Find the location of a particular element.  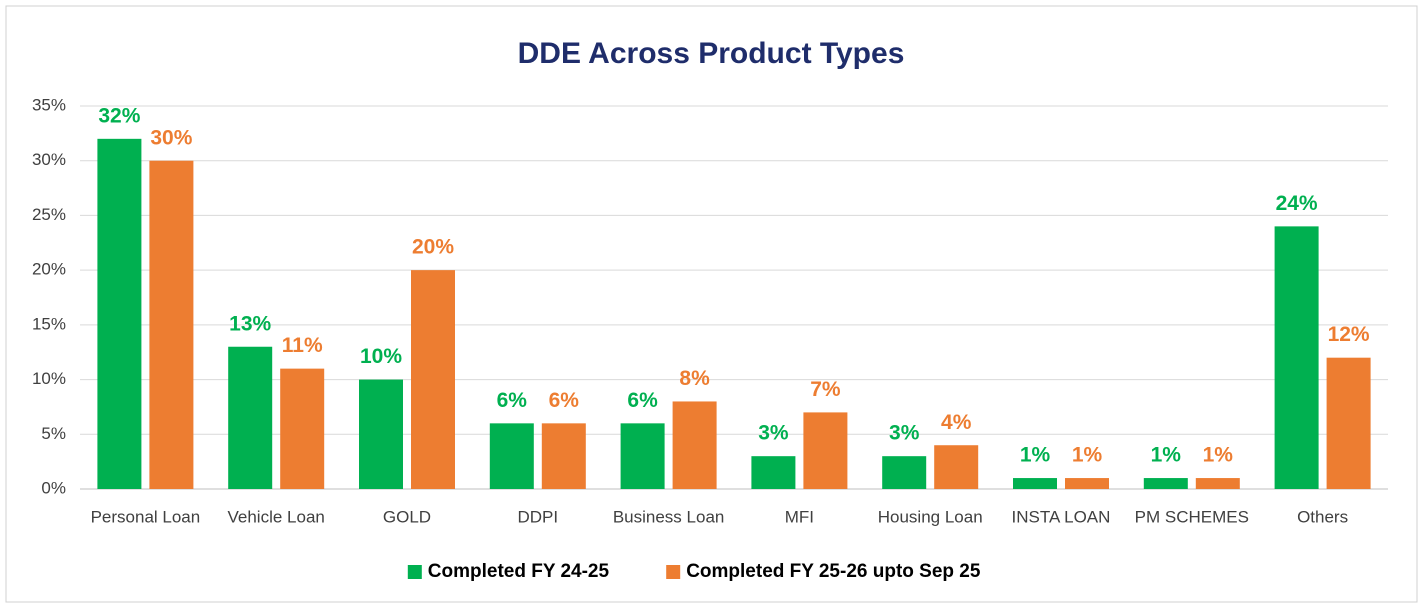

x-tick-label: Business Loan is located at coordinates (669, 516).